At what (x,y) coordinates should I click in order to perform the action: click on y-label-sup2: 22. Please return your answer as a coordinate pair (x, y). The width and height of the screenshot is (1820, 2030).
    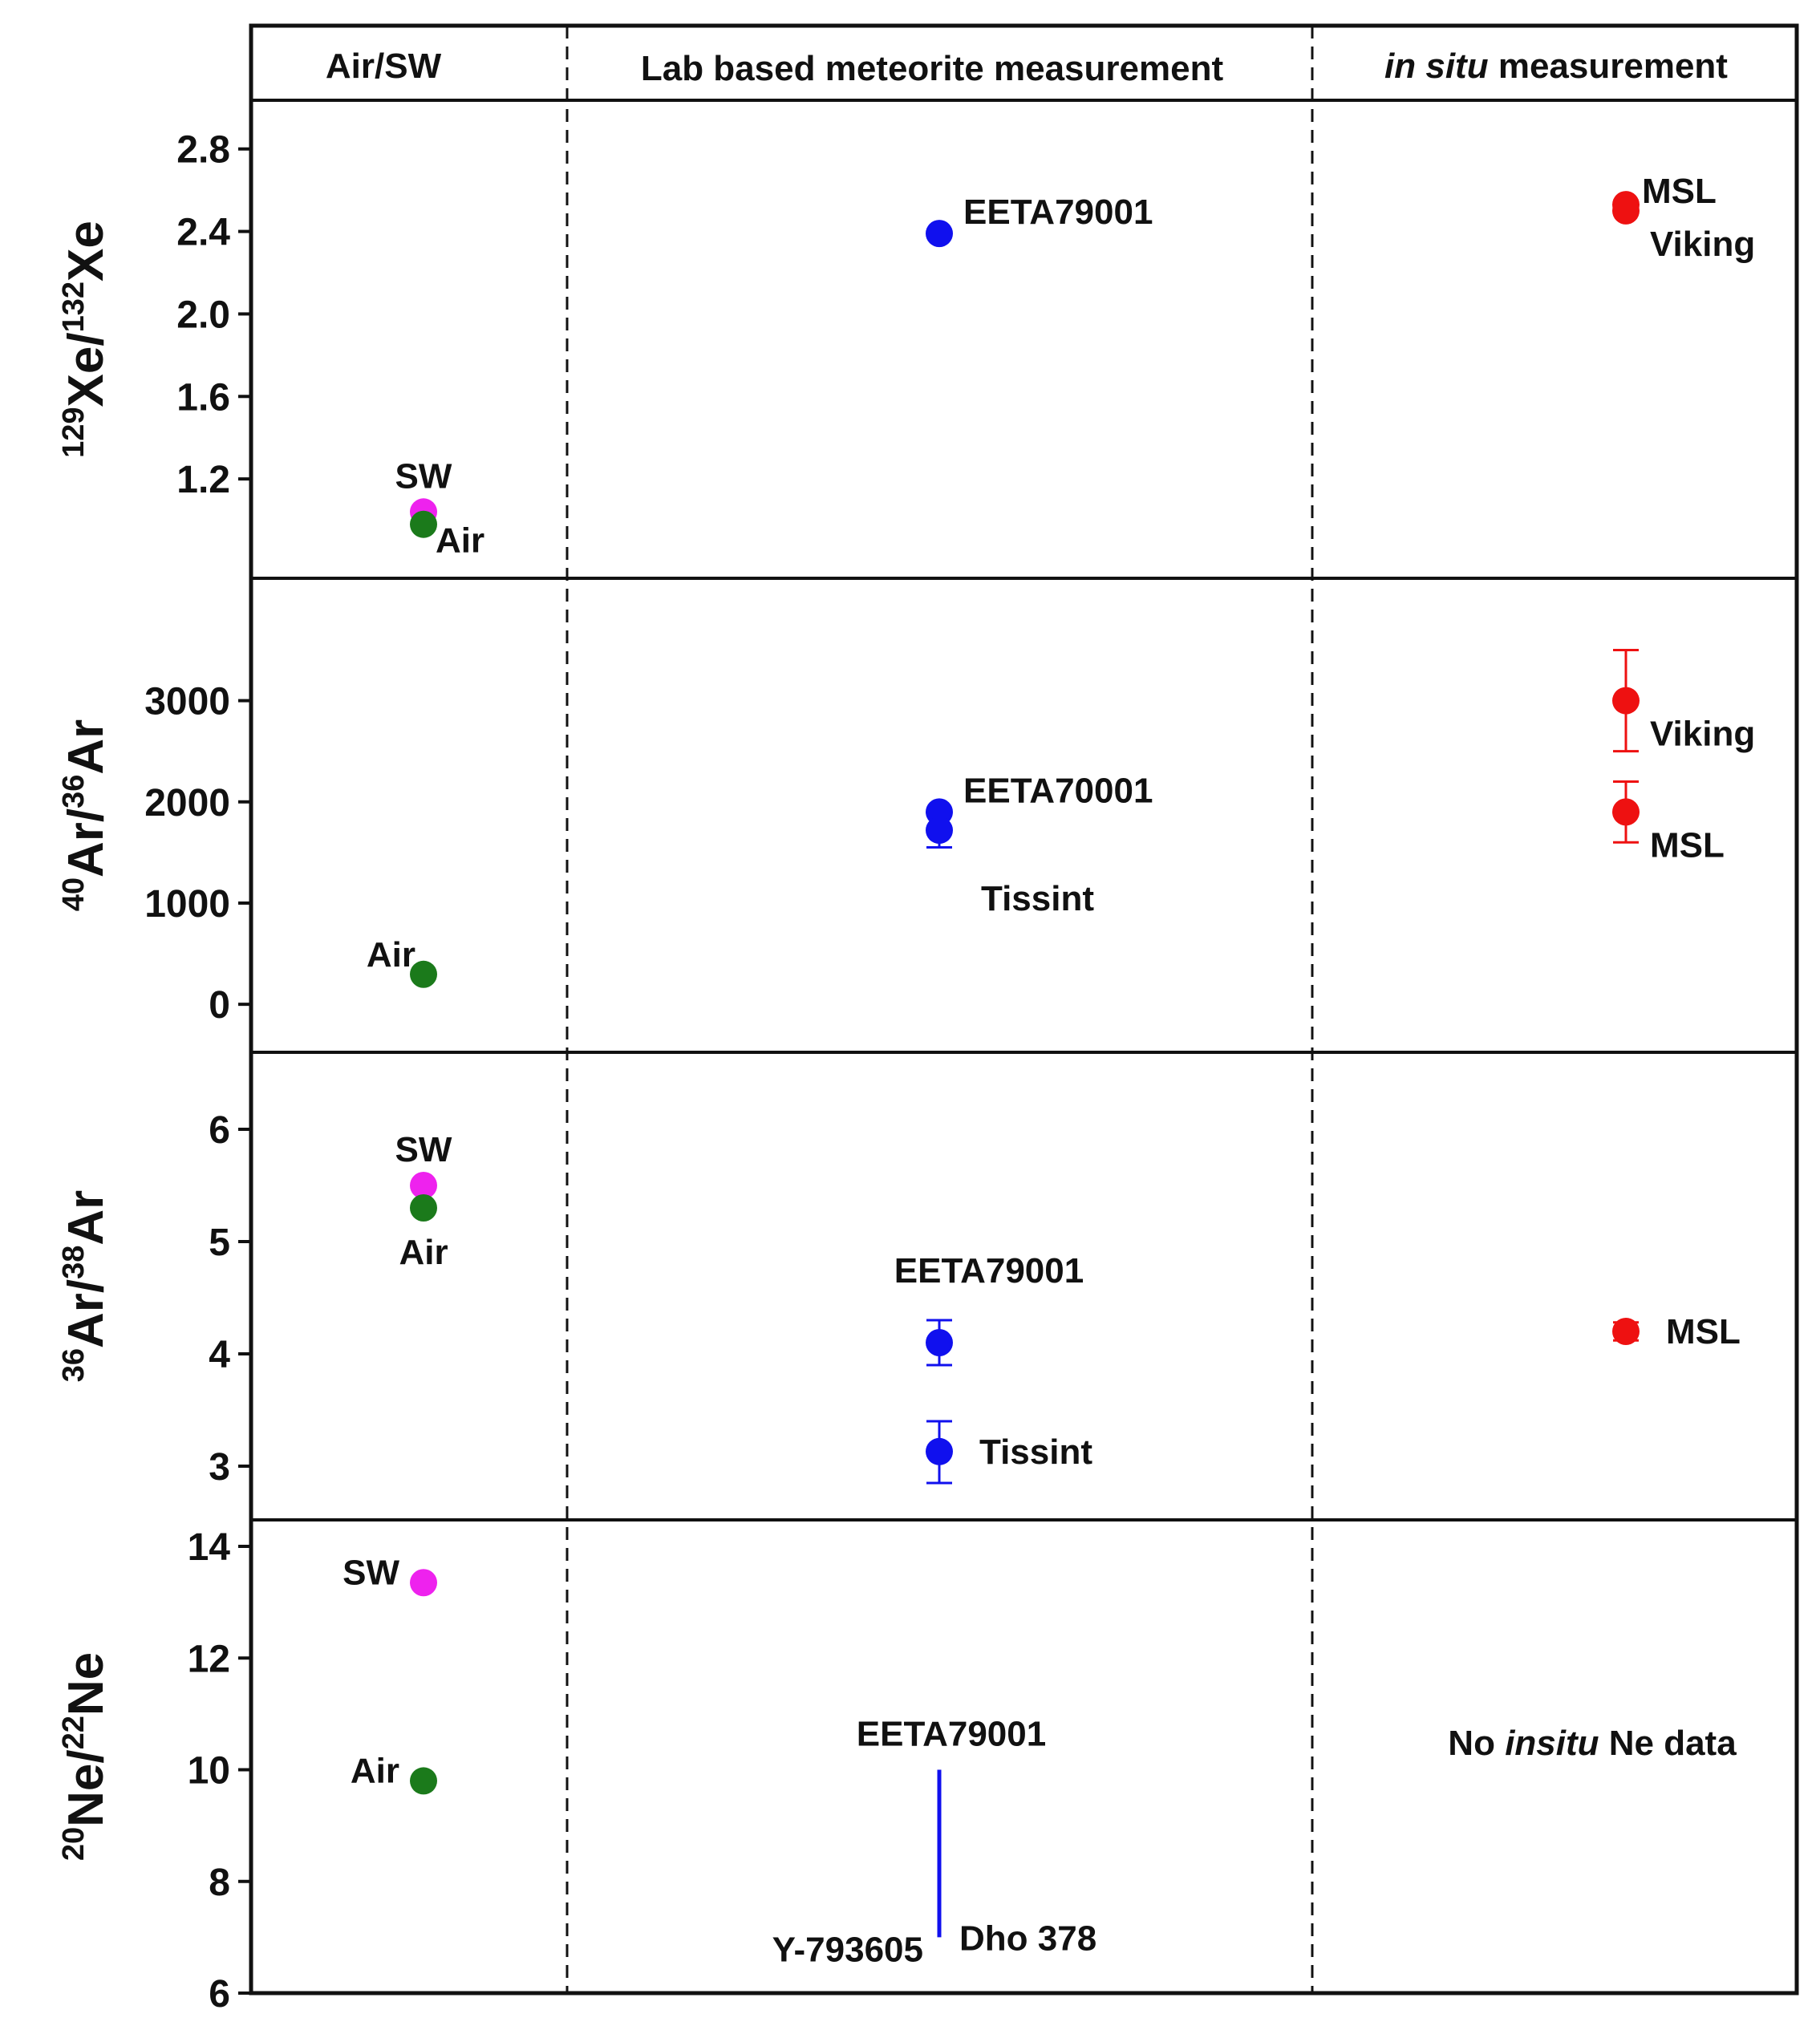
    Looking at the image, I should click on (74, 1733).